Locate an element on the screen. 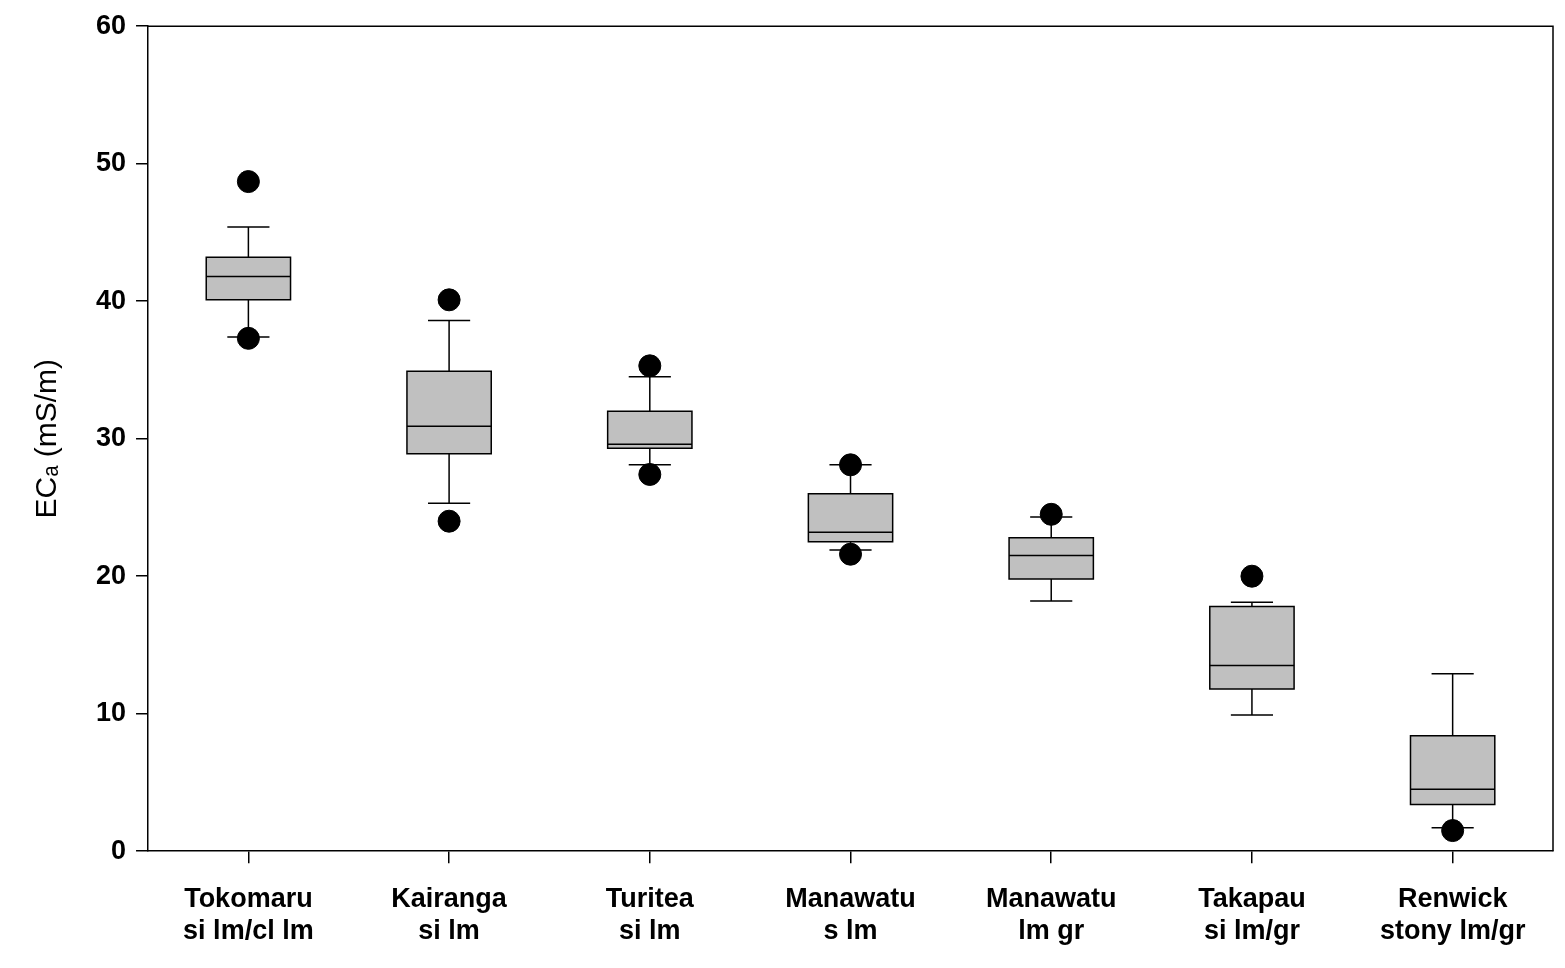 The height and width of the screenshot is (968, 1565). x-tick-label: Kairanga si lm is located at coordinates (449, 914).